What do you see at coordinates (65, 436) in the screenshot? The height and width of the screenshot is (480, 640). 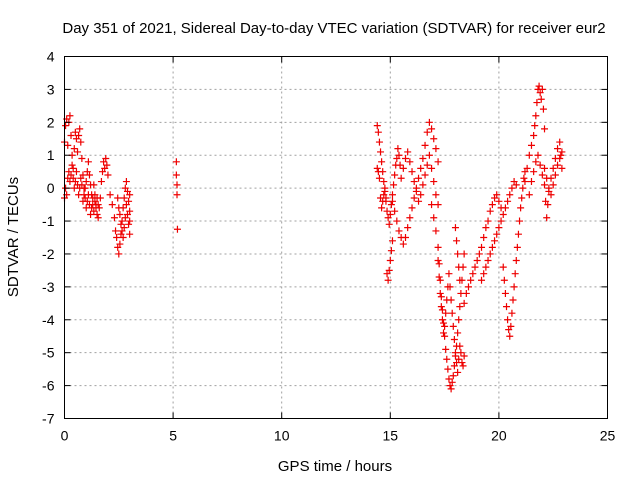 I see `x-tick-label: 0` at bounding box center [65, 436].